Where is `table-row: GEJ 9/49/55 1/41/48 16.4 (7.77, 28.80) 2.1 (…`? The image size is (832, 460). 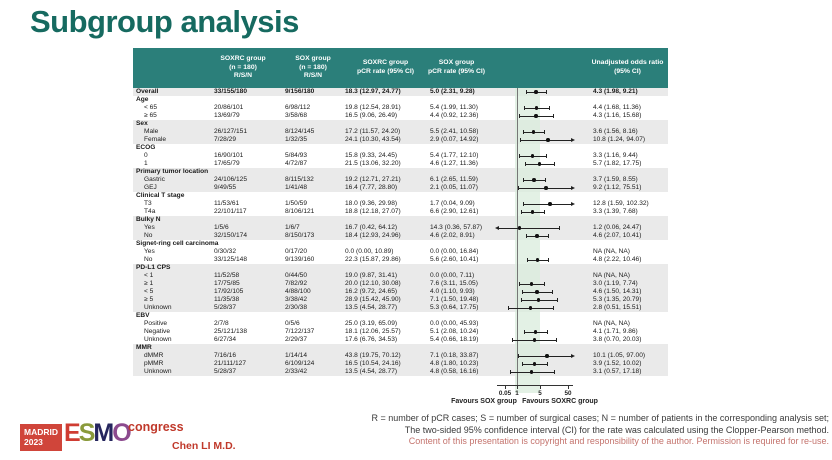
table-row: GEJ 9/49/55 1/41/48 16.4 (7.77, 28.80) 2.1 (… is located at coordinates (400, 188).